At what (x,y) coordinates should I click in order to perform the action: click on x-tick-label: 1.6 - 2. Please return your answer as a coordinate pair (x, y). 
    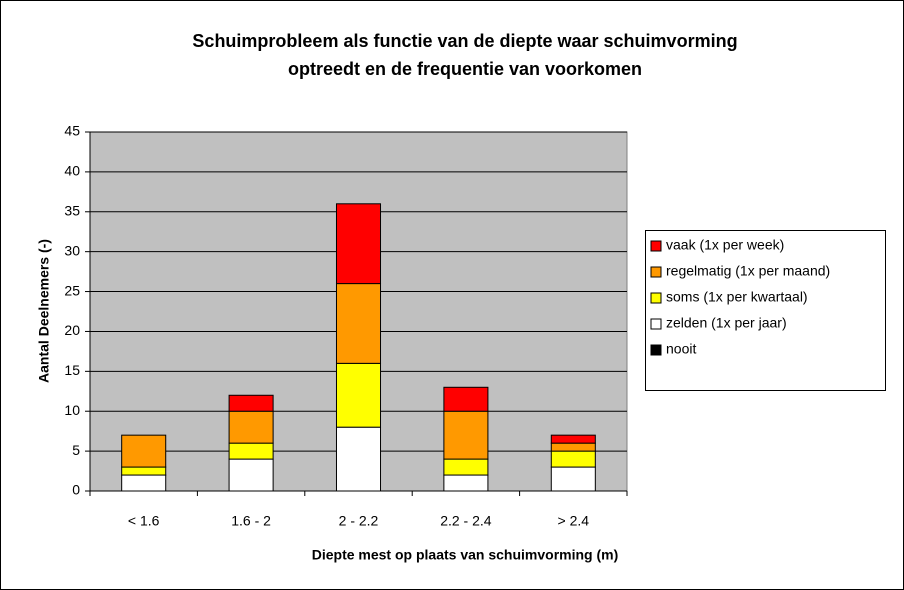
    Looking at the image, I should click on (251, 521).